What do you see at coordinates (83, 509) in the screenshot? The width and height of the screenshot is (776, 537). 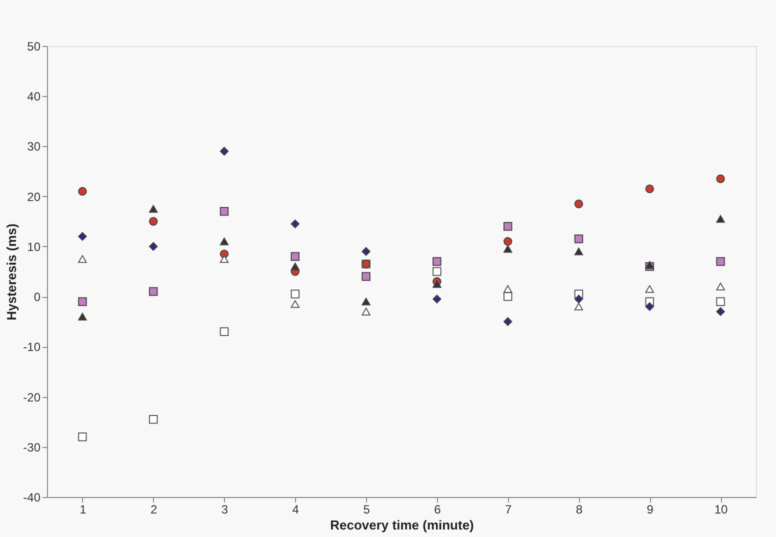 I see `x-tick-label: 1` at bounding box center [83, 509].